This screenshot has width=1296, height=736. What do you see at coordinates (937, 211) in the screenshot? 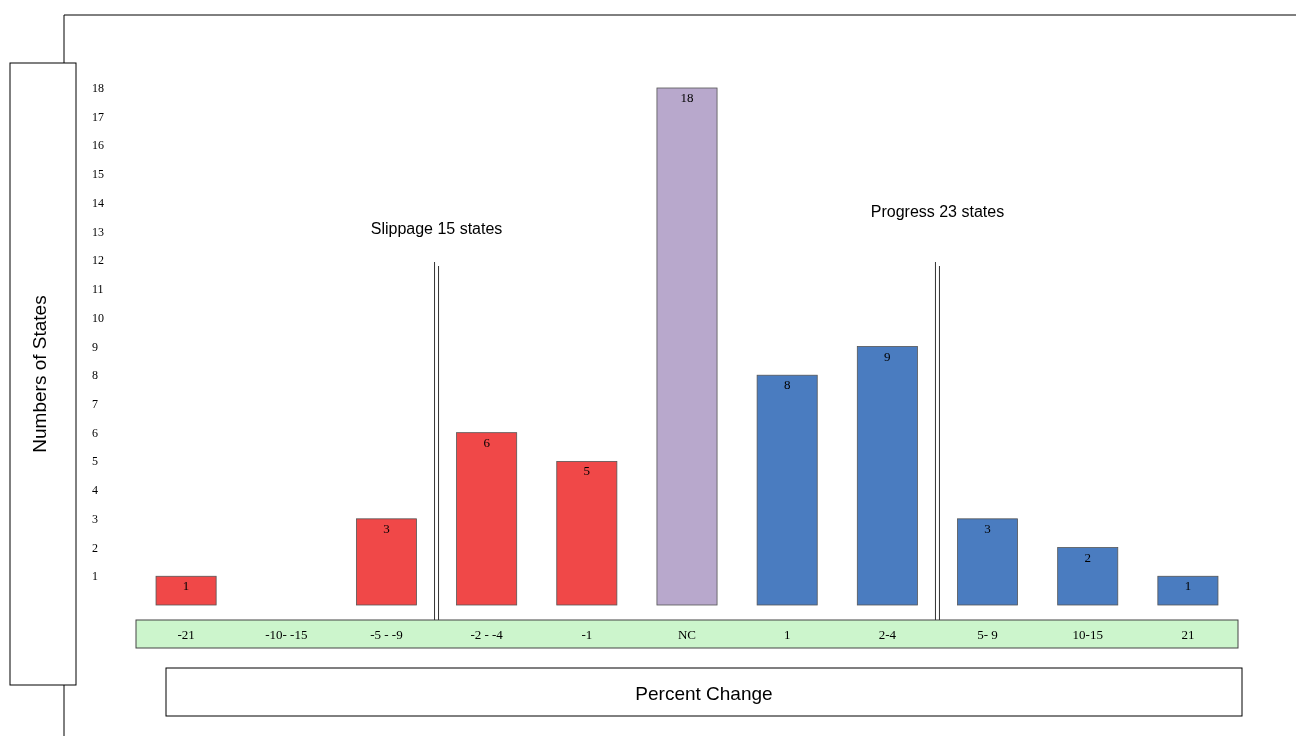
I see `annotation: Progress 23 states` at bounding box center [937, 211].